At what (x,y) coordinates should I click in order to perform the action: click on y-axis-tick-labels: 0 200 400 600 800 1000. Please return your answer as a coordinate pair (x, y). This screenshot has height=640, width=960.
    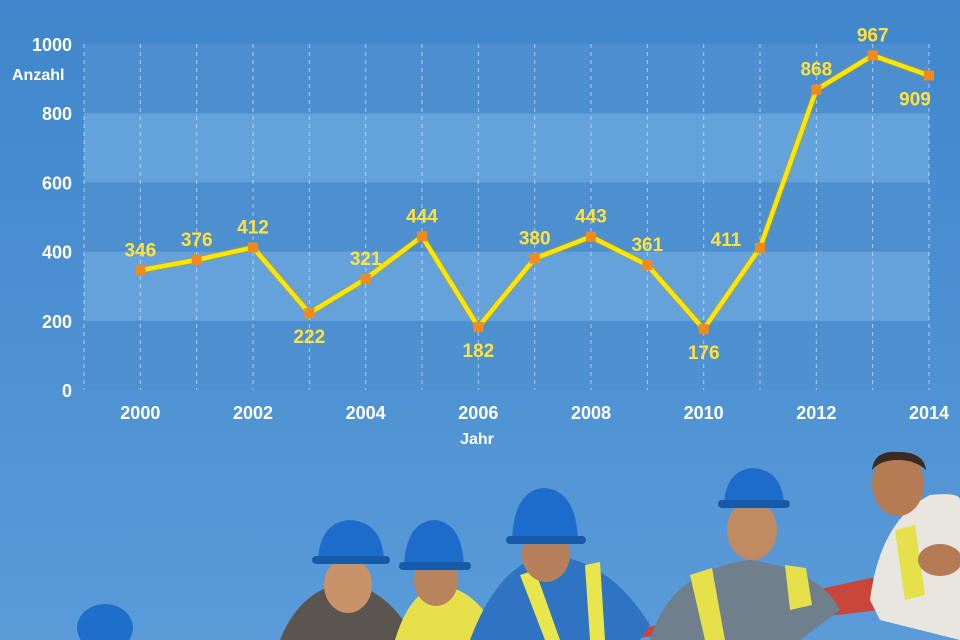
    Looking at the image, I should click on (52, 218).